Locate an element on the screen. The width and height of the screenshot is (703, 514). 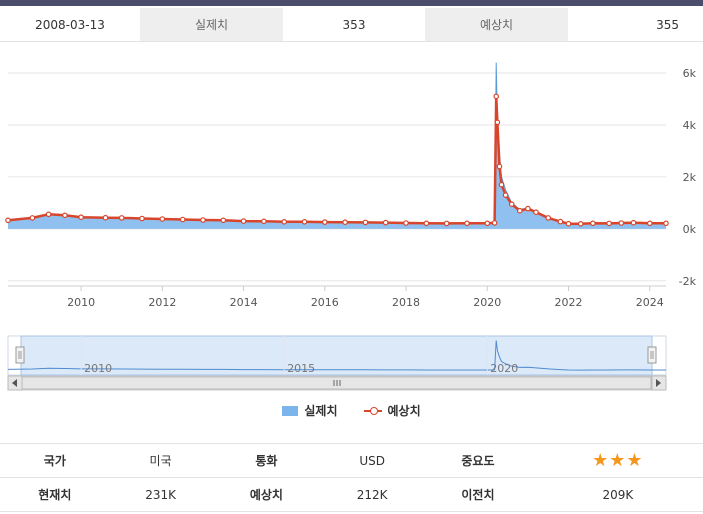
forecast-label: 예상치 is located at coordinates (266, 494).